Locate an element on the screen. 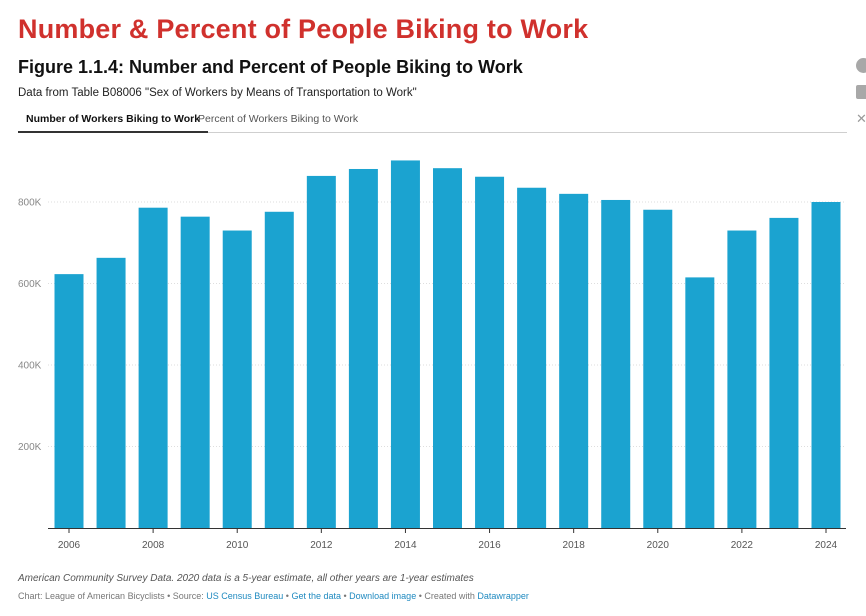  bar-2018 is located at coordinates (574, 360).